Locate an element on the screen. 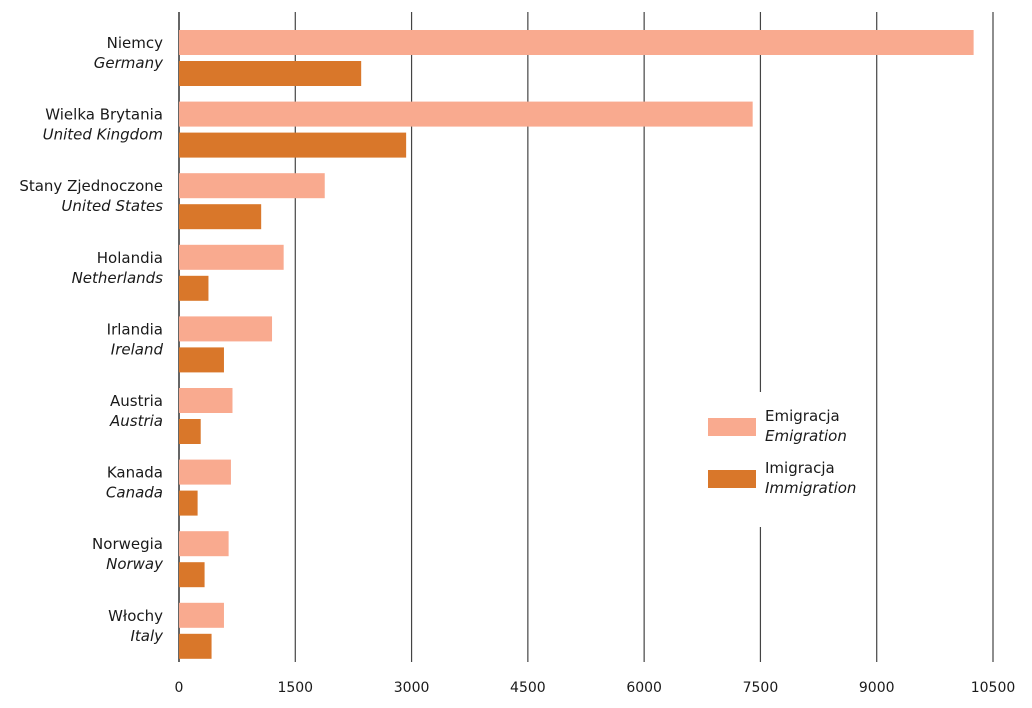 This screenshot has width=1032, height=708. bar-emigration-canada is located at coordinates (205, 472).